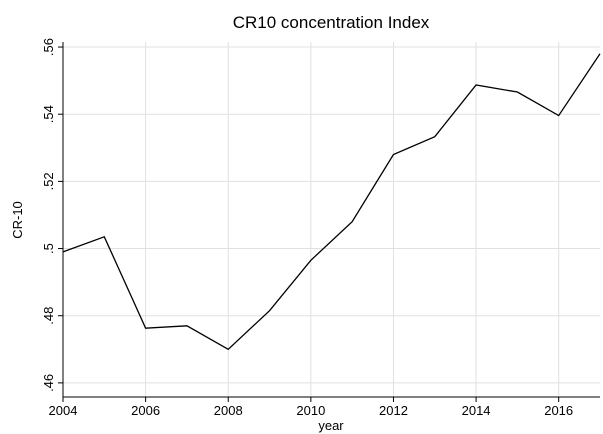 This screenshot has width=603, height=434. What do you see at coordinates (48, 383) in the screenshot?
I see `y-tick-label: .46` at bounding box center [48, 383].